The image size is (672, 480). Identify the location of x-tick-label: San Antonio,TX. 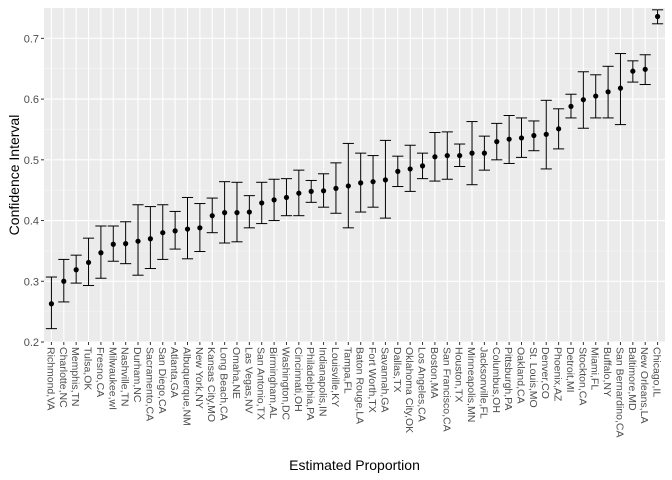
(261, 383).